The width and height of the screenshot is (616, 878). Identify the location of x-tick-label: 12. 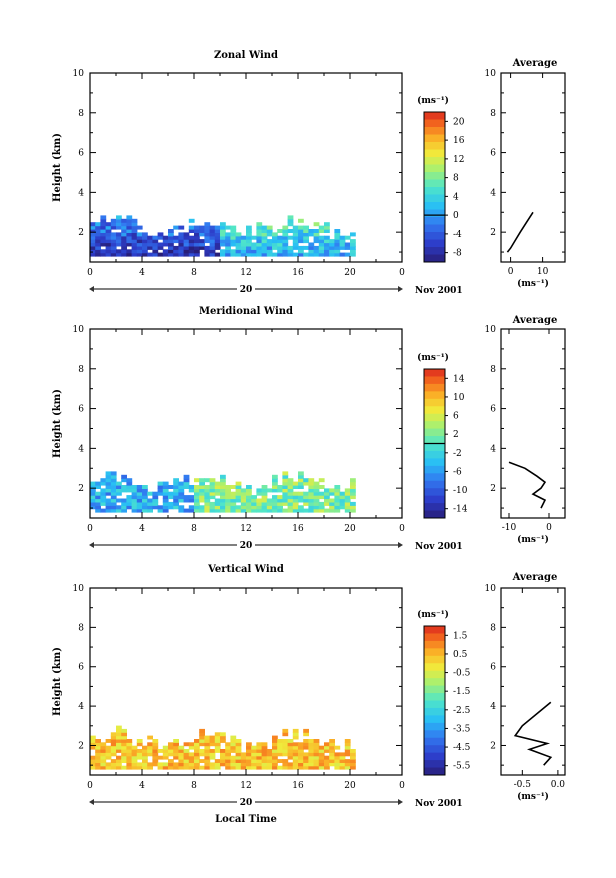
(245, 529).